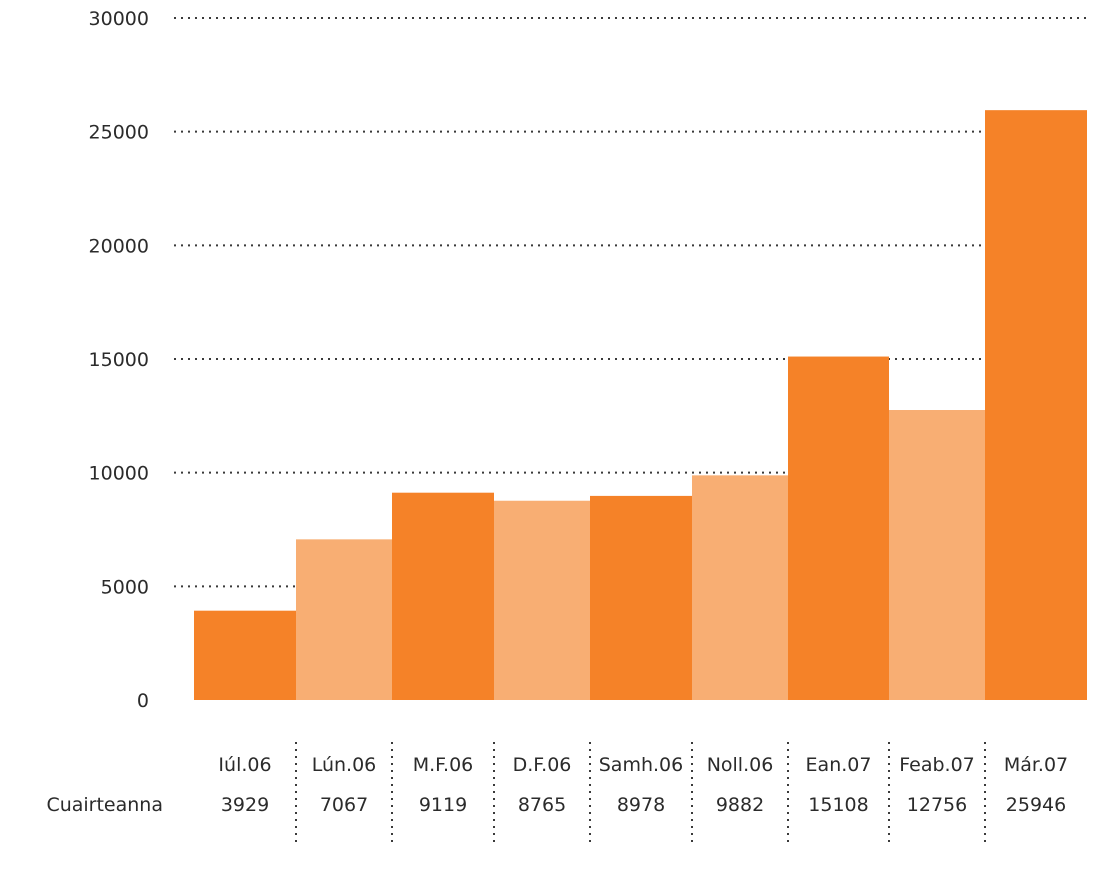 The height and width of the screenshot is (872, 1099). What do you see at coordinates (344, 765) in the screenshot?
I see `x-category-label: Lún.06` at bounding box center [344, 765].